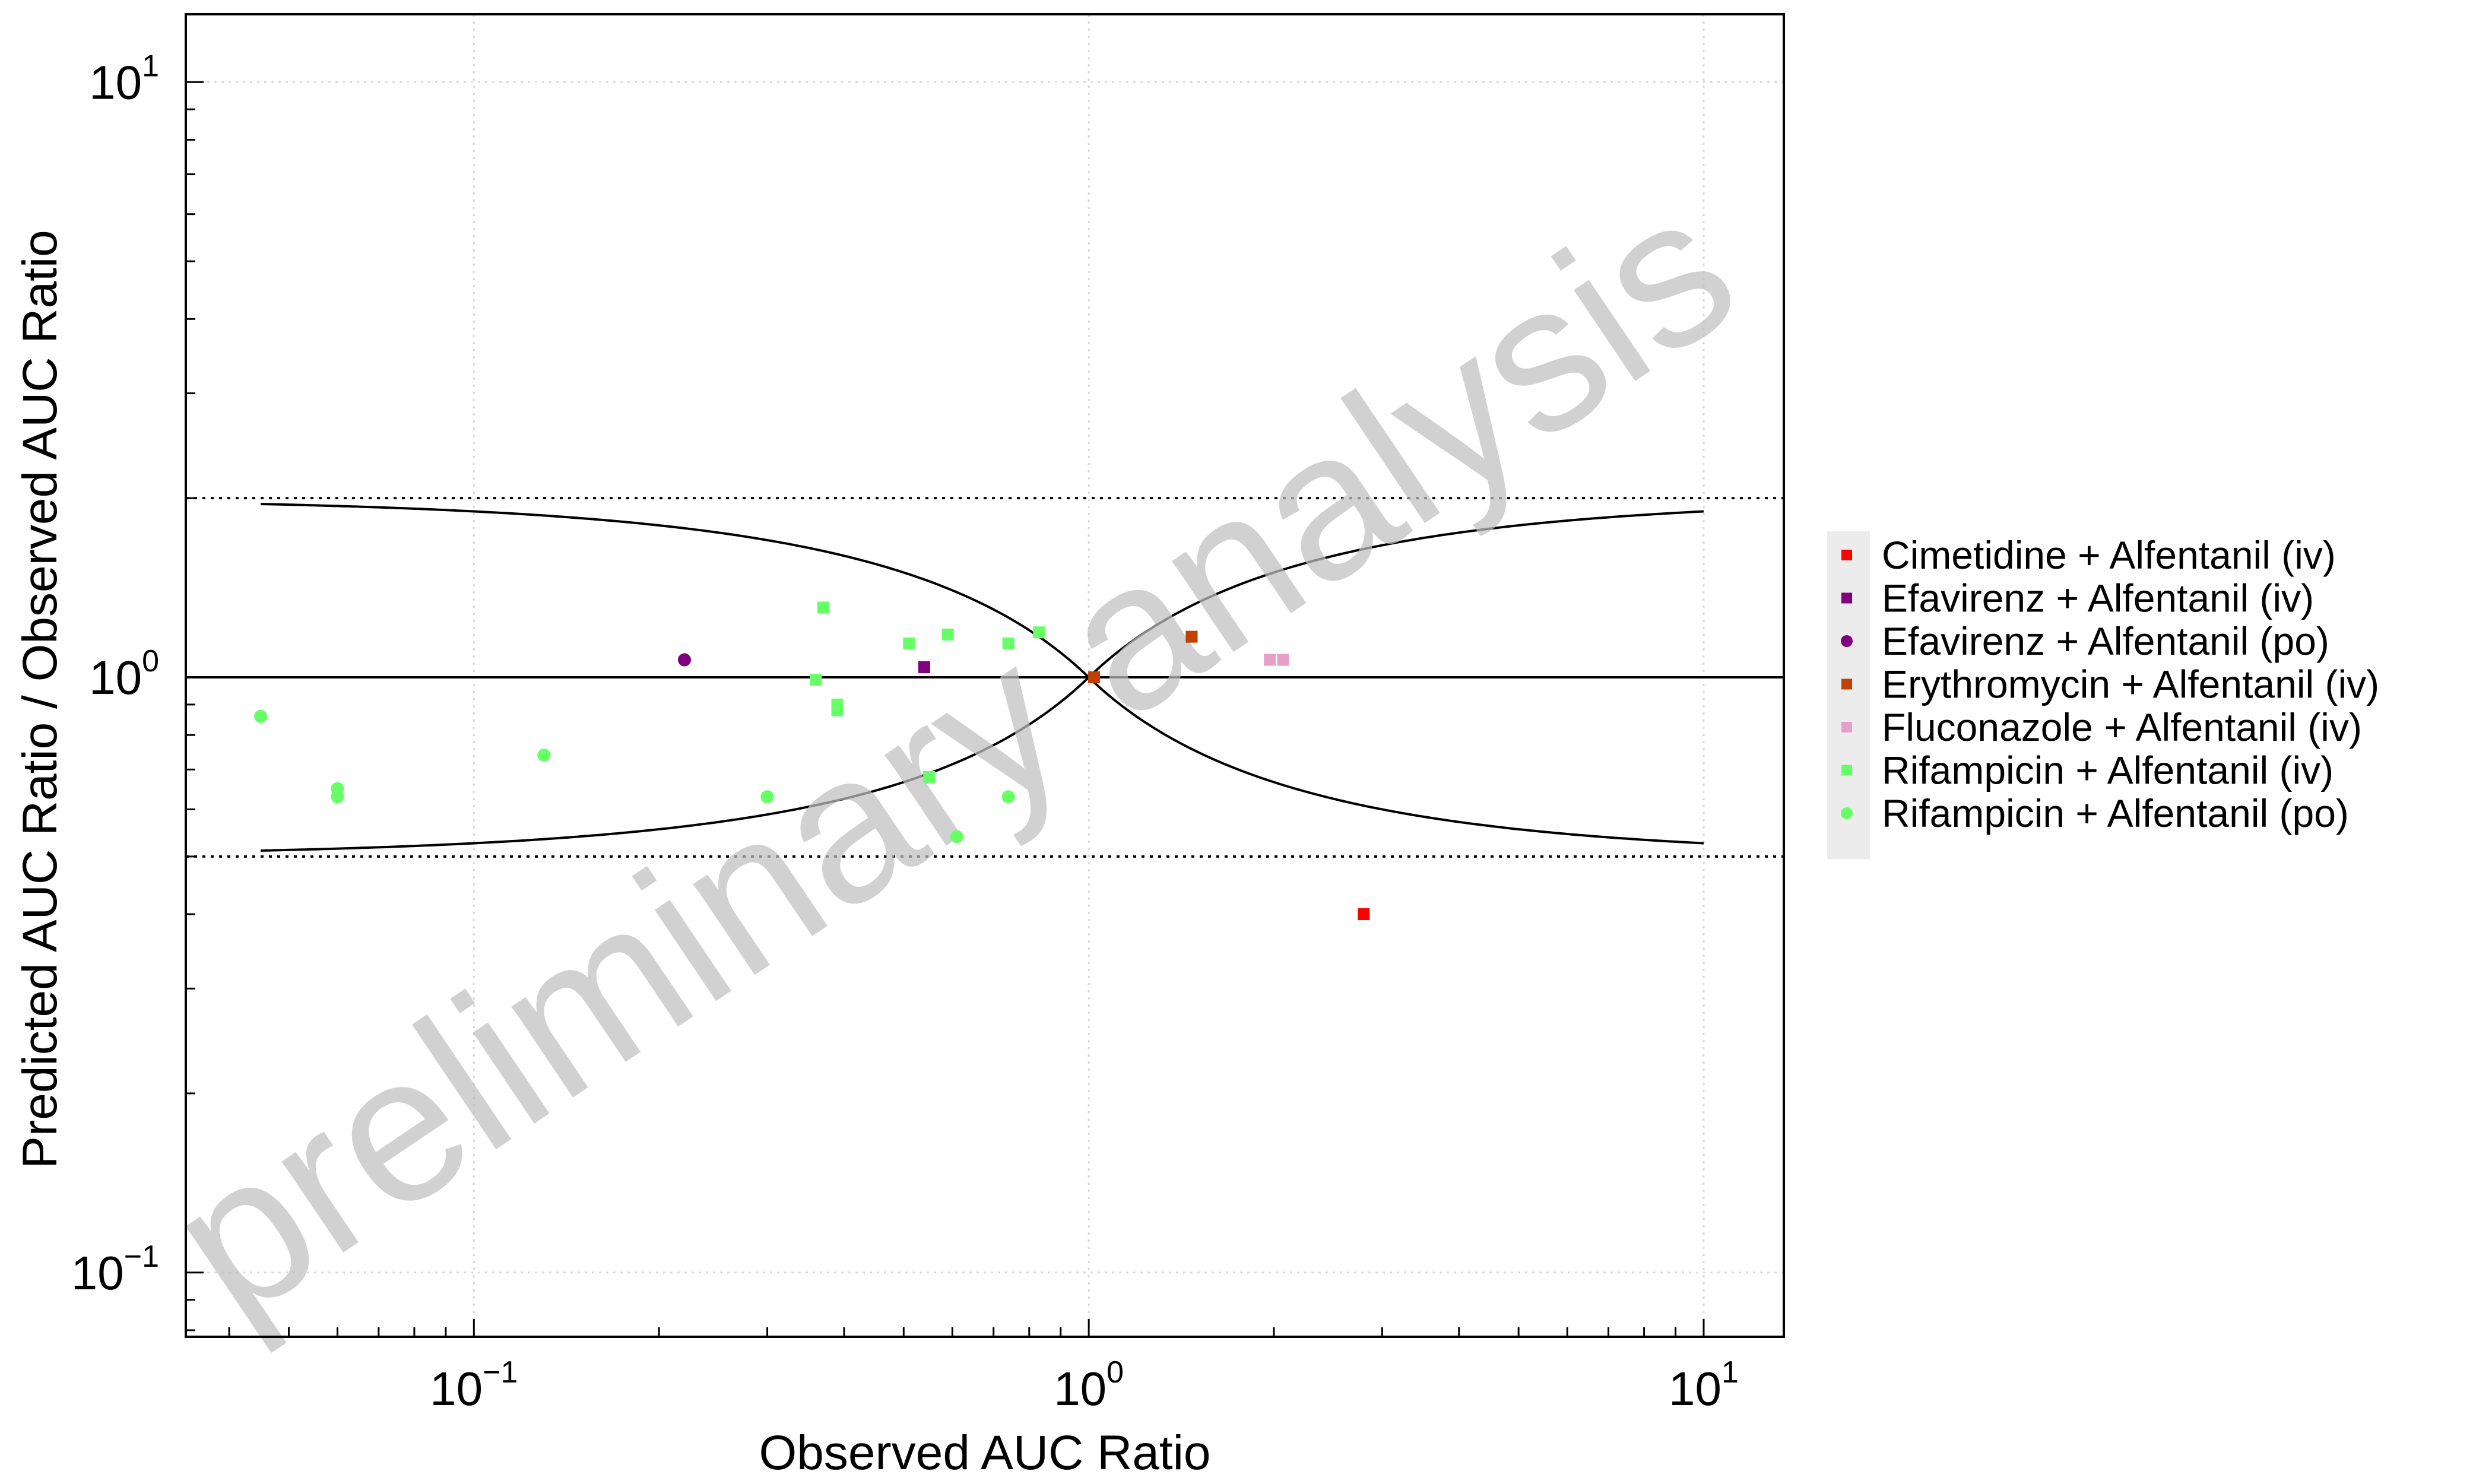  Describe the element at coordinates (2122, 727) in the screenshot. I see `legend-label: Fluconazole + Alfentanil (iv)` at that location.